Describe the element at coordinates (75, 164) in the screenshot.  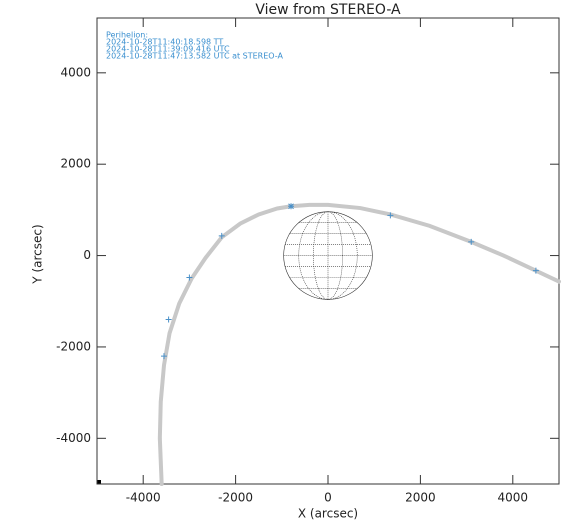
I see `y-tick-label: 2000` at that location.